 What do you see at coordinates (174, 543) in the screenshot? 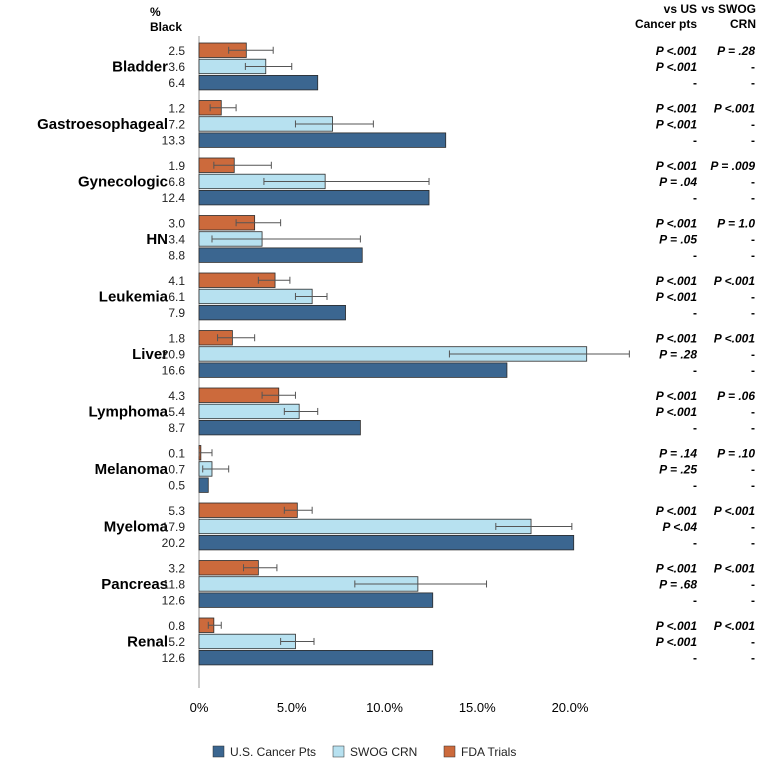
I see `pct-label-us-myeloma: 20.2` at bounding box center [174, 543].